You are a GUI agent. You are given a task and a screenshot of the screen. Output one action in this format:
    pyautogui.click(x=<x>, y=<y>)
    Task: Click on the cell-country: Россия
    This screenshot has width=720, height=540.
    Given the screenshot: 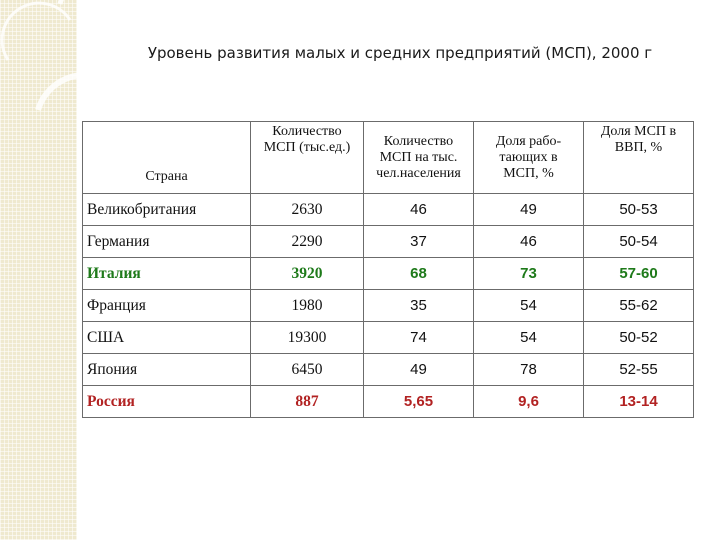 What is the action you would take?
    pyautogui.click(x=166, y=401)
    